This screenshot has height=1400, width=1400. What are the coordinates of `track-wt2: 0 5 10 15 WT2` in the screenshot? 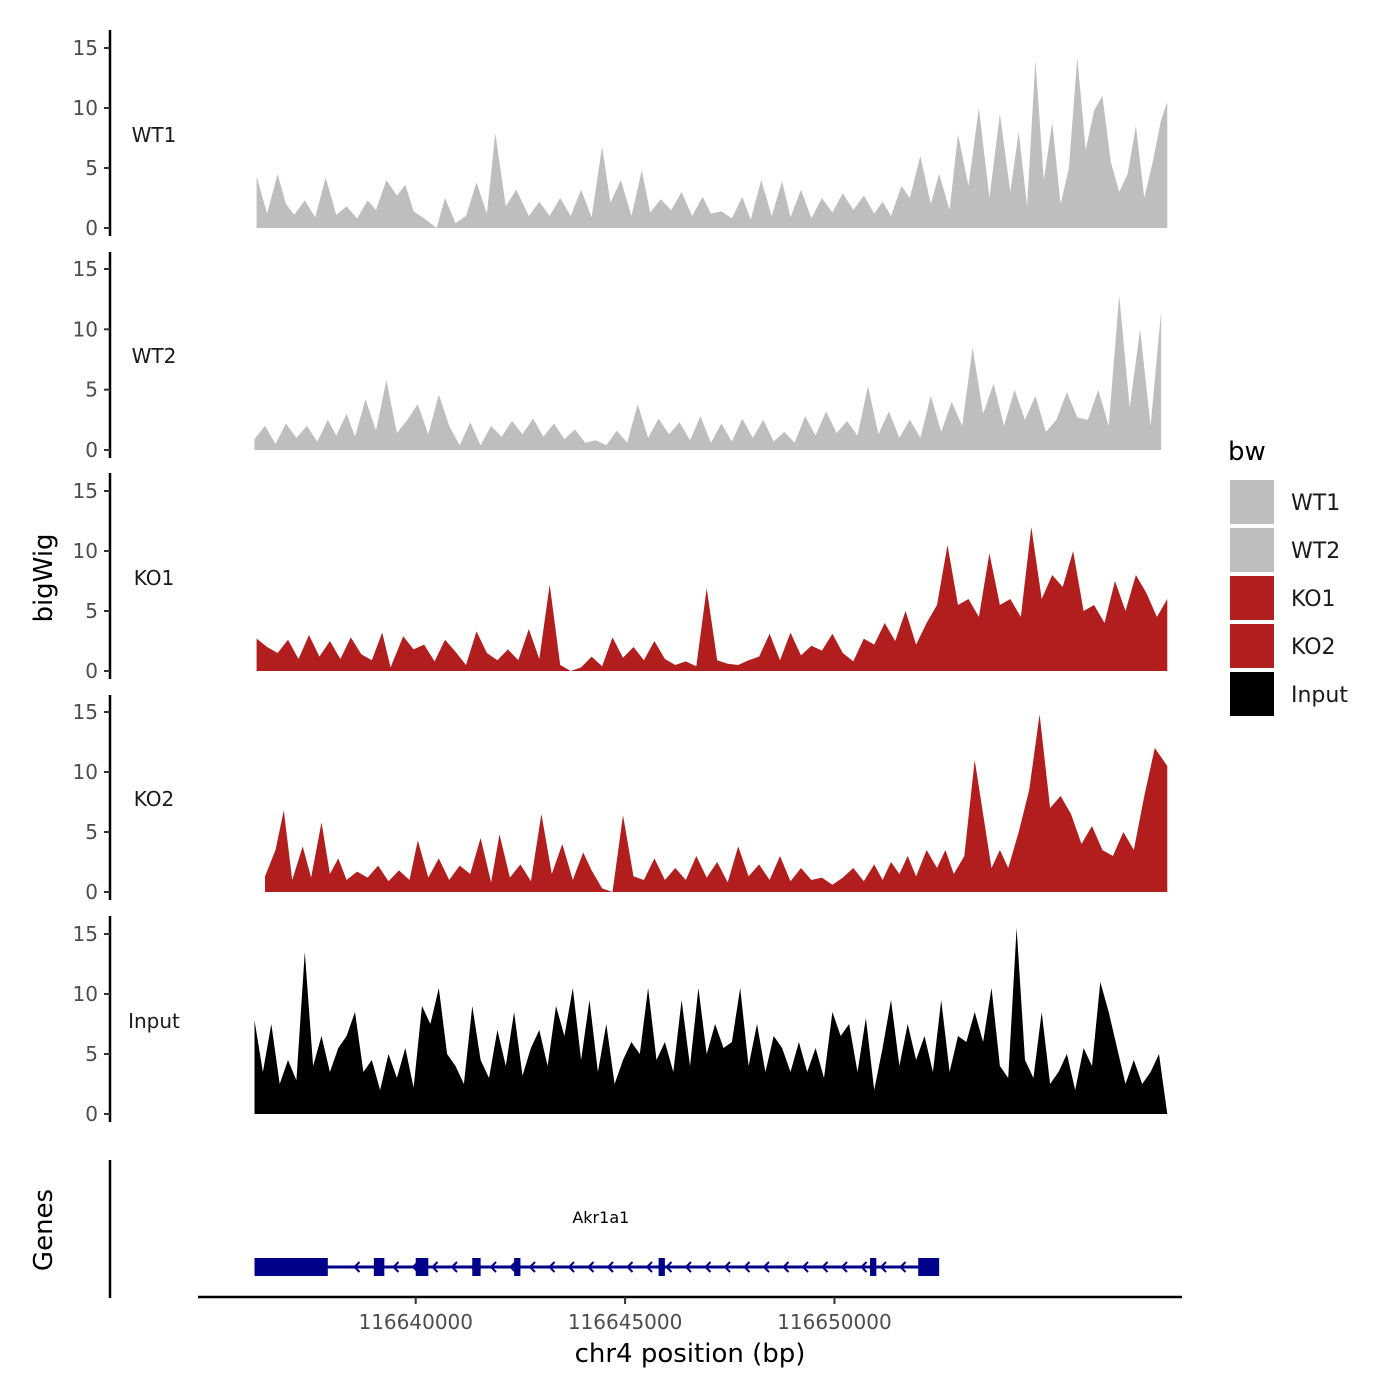 It's located at (617, 357).